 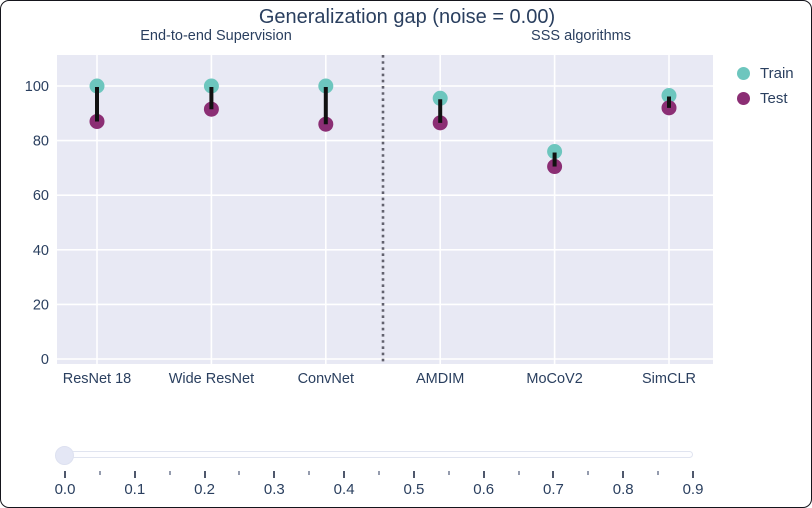 I want to click on y-axis-tick-label: 100, so click(x=37, y=87).